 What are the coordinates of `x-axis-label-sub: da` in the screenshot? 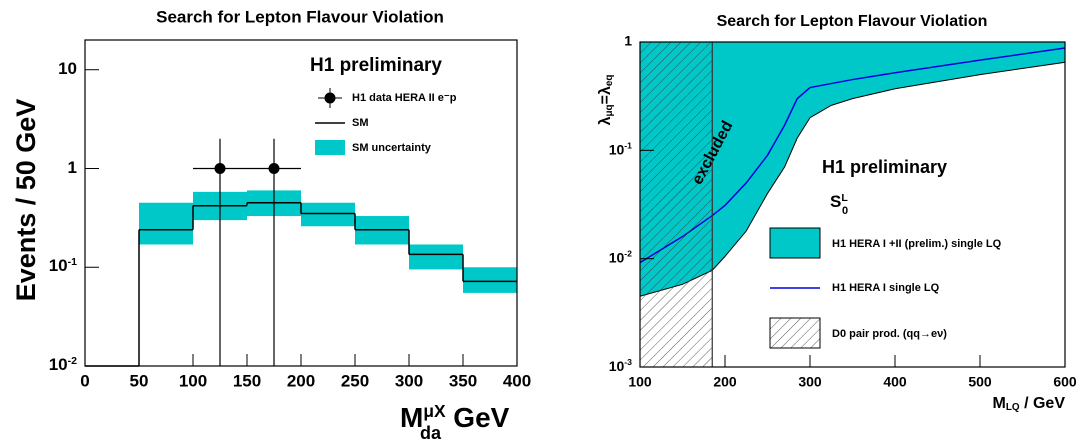 It's located at (431, 433).